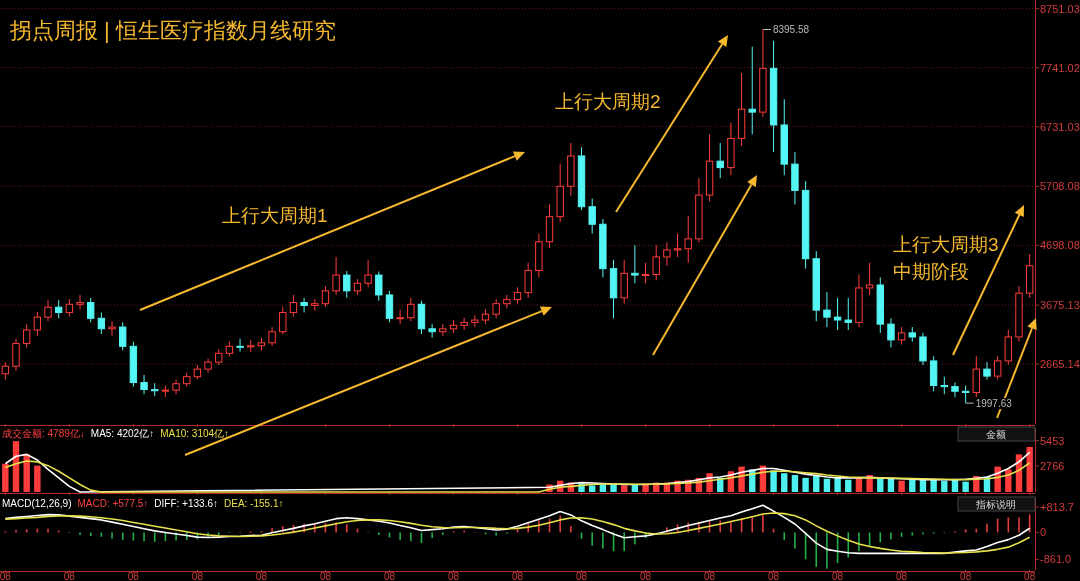 This screenshot has height=581, width=1080. I want to click on y-tick-label: 6731.03, so click(1060, 126).